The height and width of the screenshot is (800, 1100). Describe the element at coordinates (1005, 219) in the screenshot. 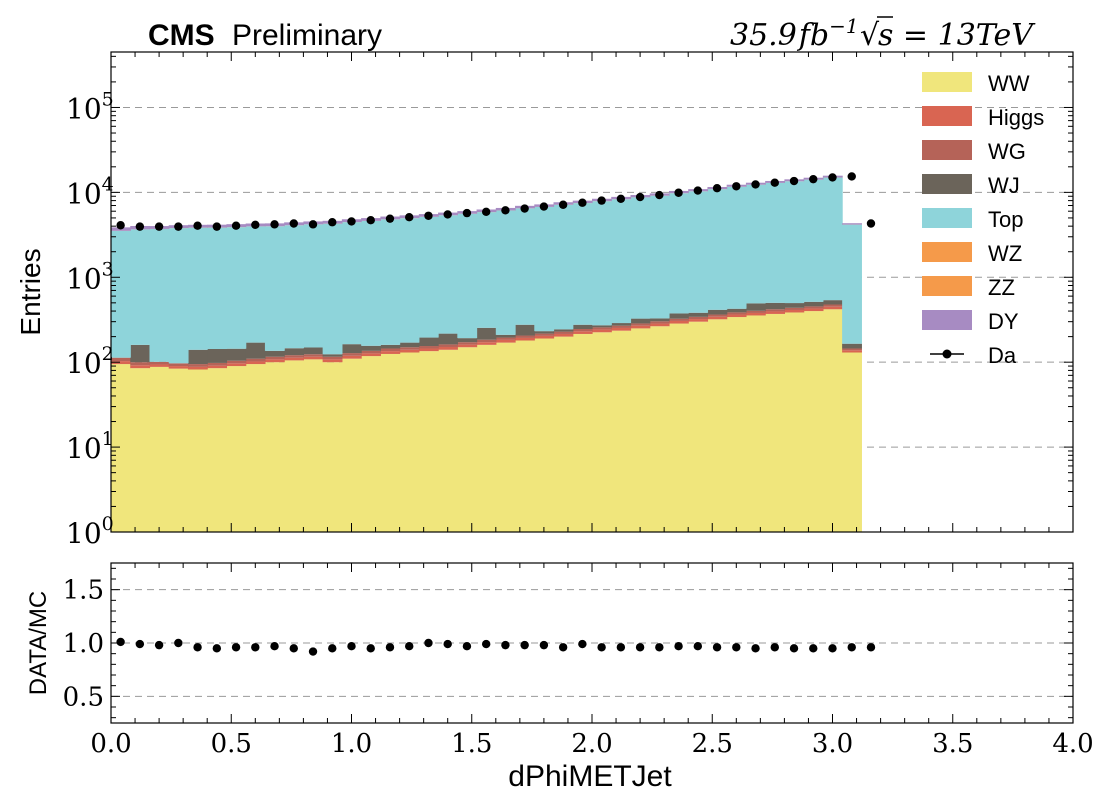

I see `legend-label: Top` at that location.